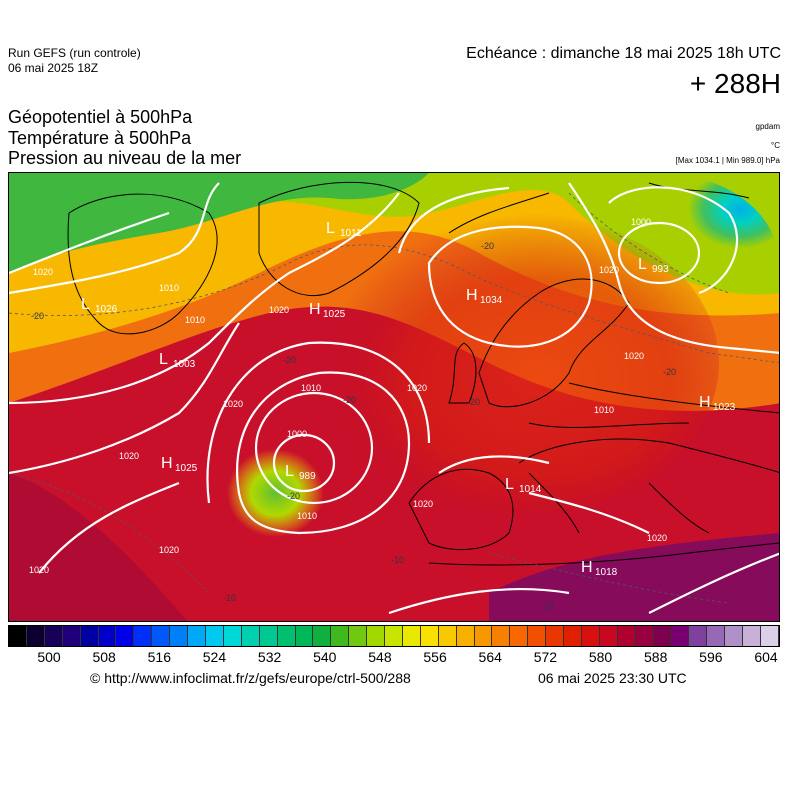 This screenshot has width=788, height=789. Describe the element at coordinates (300, 472) in the screenshot. I see `center-l989: L 989` at that location.